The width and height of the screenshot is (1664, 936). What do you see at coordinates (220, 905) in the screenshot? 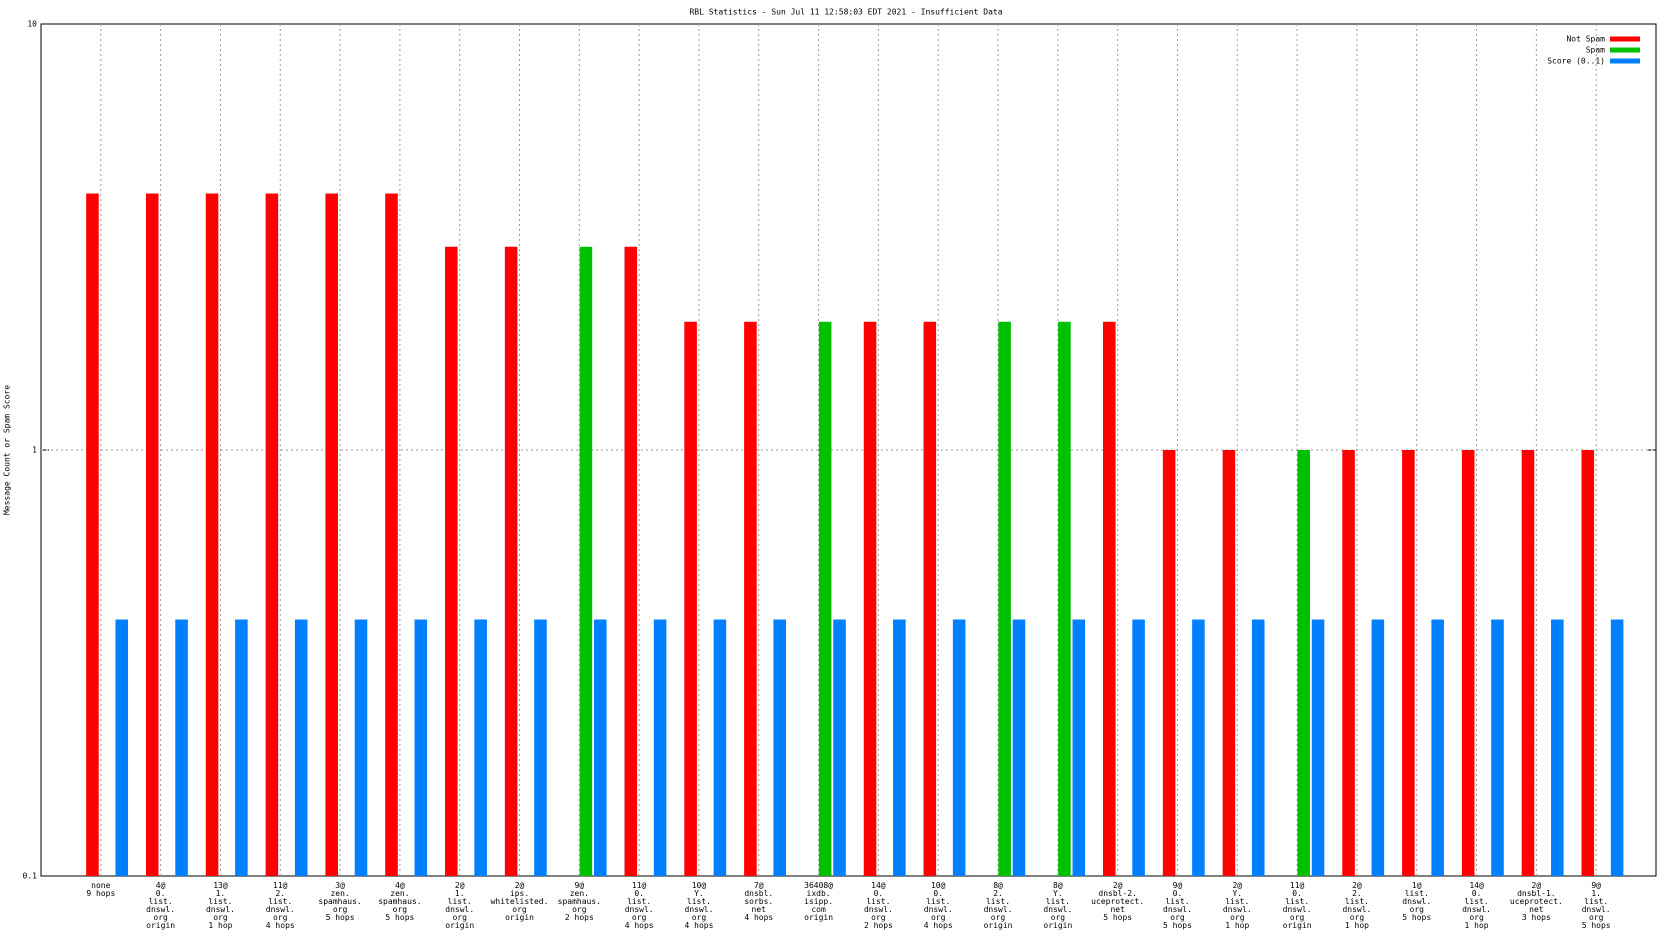
I see `x-tick-label: 13@ 1. list. dnswl. org 1 hop` at bounding box center [220, 905].